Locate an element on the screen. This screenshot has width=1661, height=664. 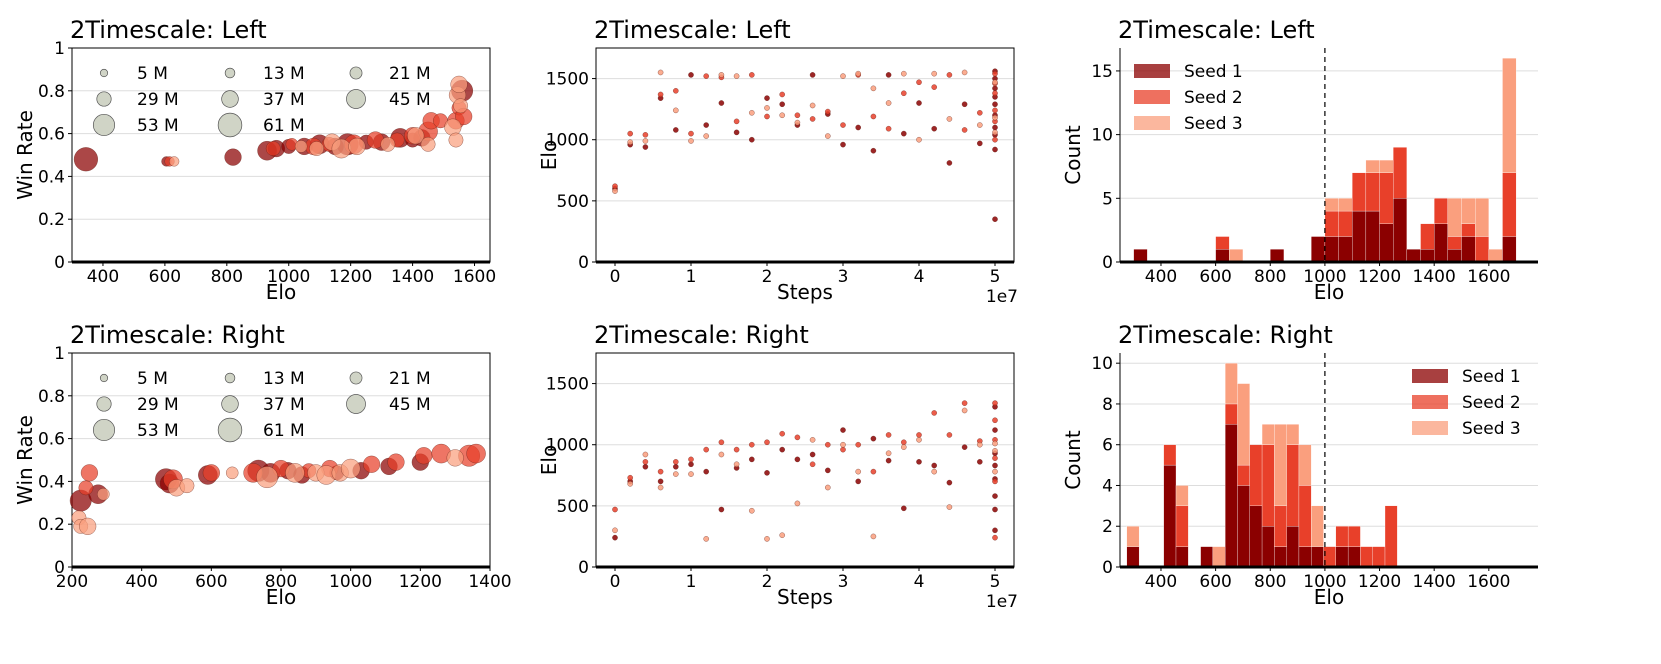
y-tick-label: 0 is located at coordinates (59, 263).